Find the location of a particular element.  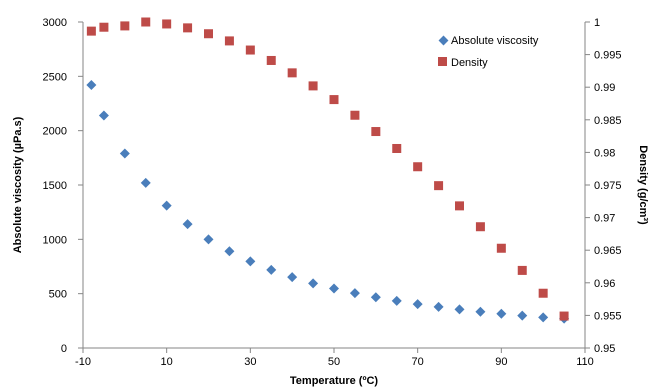

right-y-tick-label: 0.995 is located at coordinates (608, 56).